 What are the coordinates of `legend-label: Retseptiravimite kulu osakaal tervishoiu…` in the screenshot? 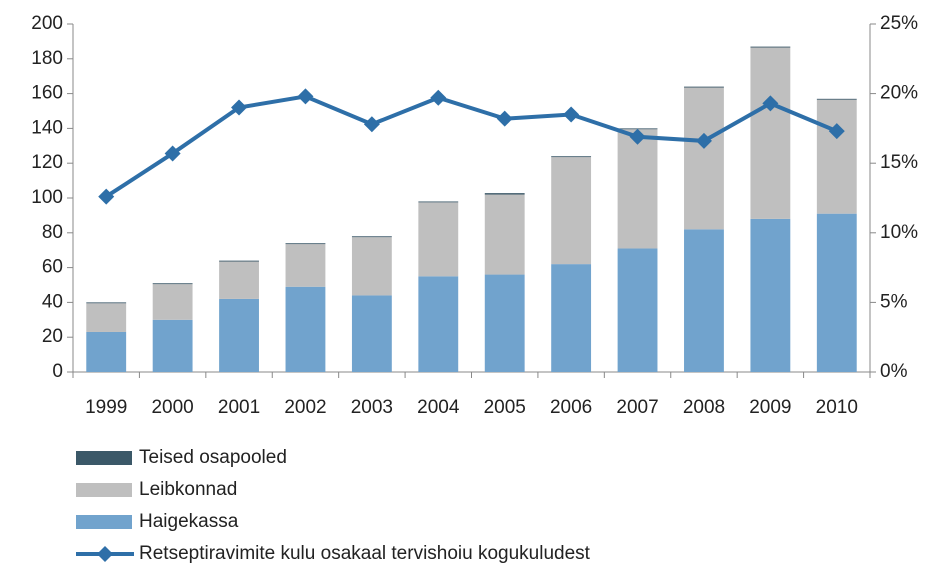 It's located at (365, 553).